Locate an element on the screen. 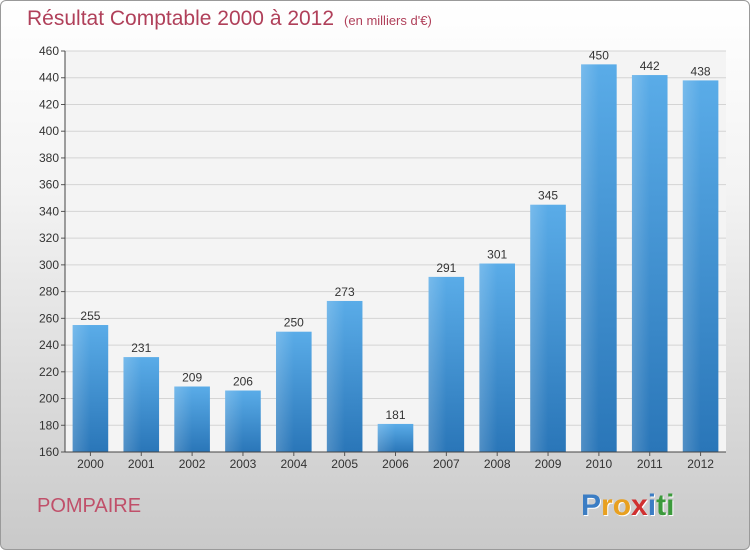  data-label: 291 is located at coordinates (446, 268).